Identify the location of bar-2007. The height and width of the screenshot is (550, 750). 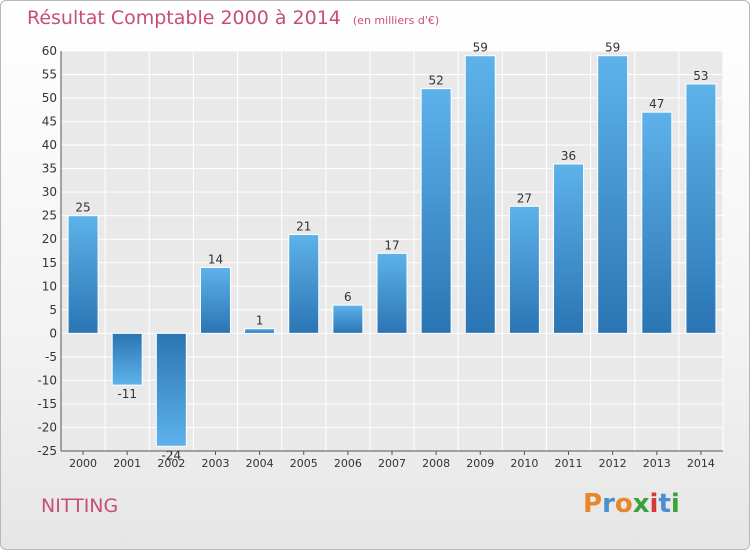
(392, 293).